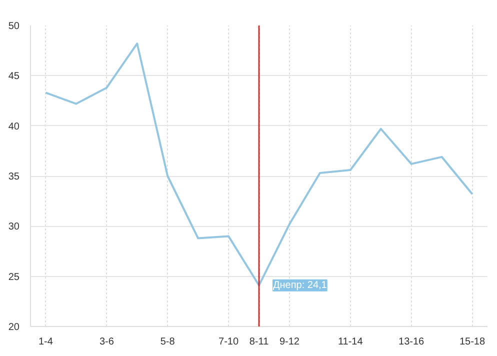 The image size is (497, 356). What do you see at coordinates (168, 342) in the screenshot?
I see `x-tick-label: 5-8` at bounding box center [168, 342].